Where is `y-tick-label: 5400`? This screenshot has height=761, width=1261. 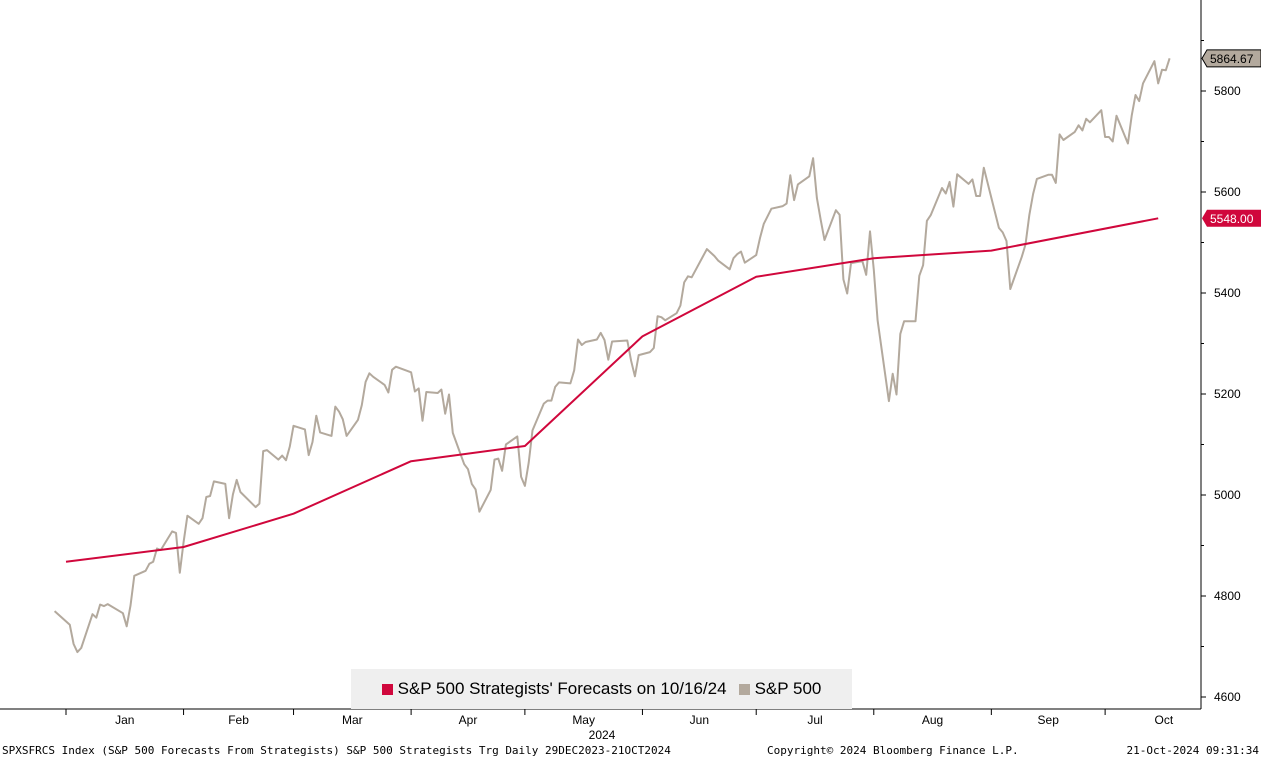
y-tick-label: 5400 is located at coordinates (1227, 293).